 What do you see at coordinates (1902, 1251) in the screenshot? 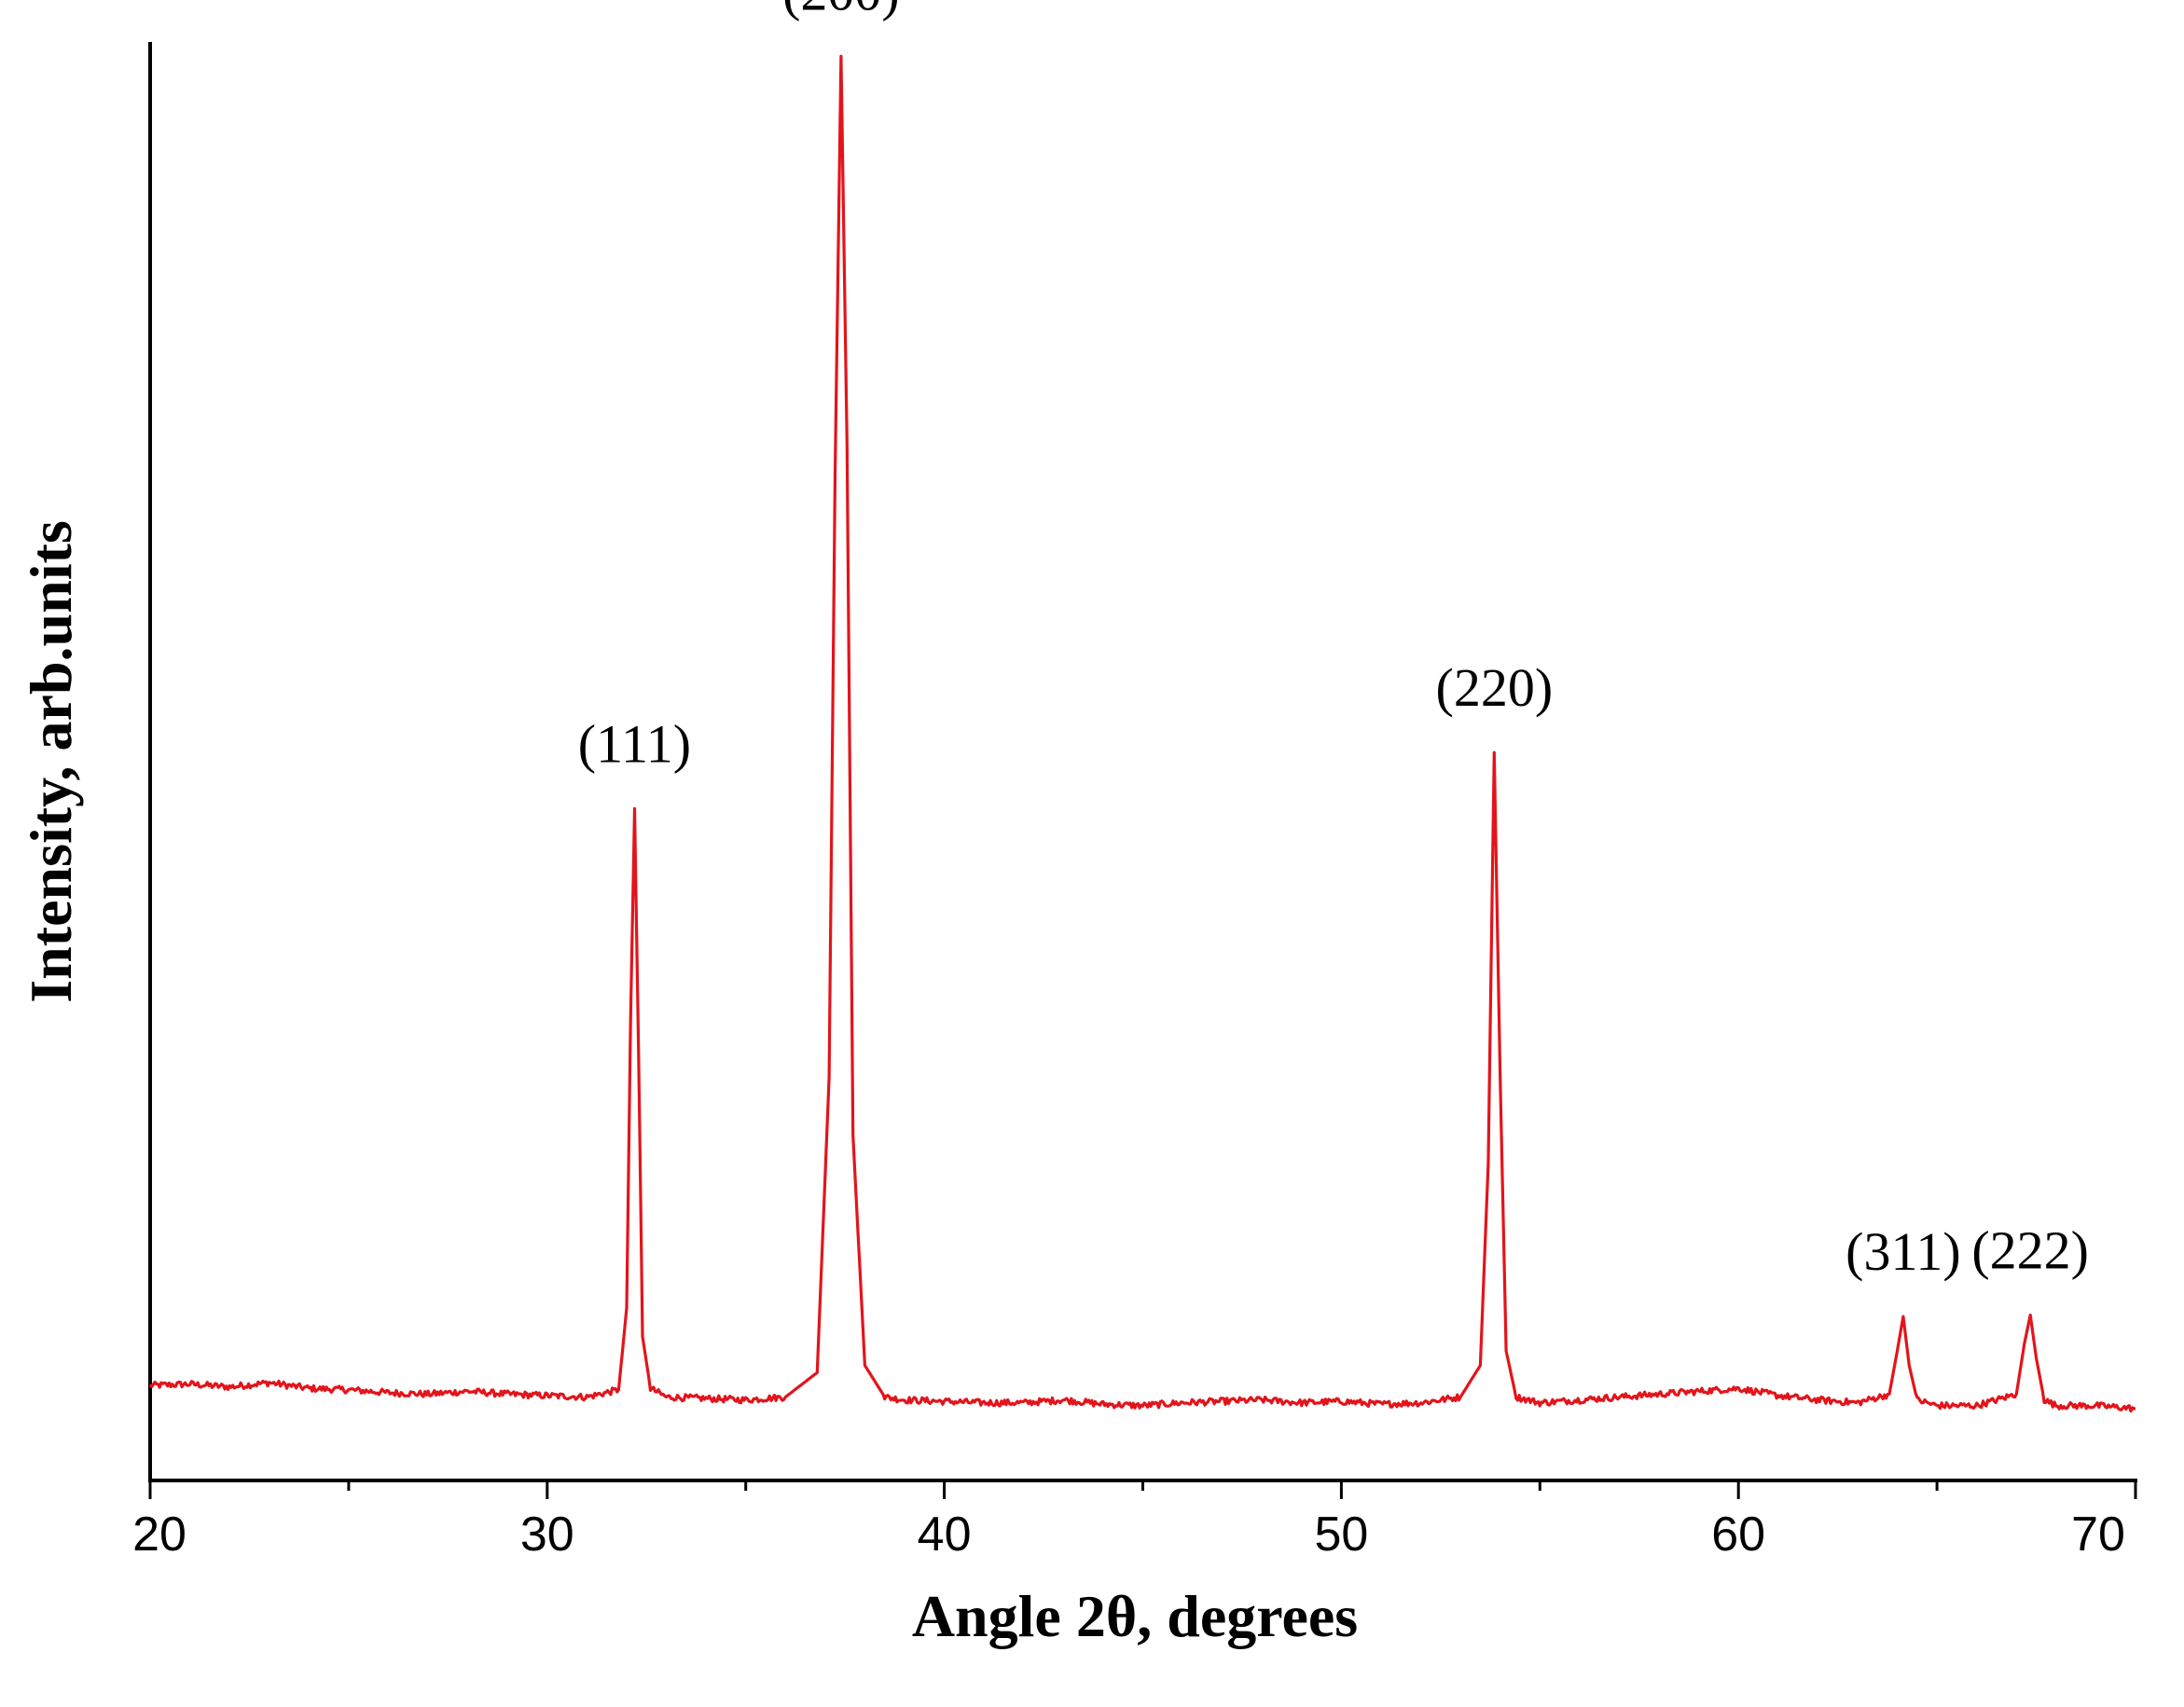
I see `peak-label: (311)` at bounding box center [1902, 1251].